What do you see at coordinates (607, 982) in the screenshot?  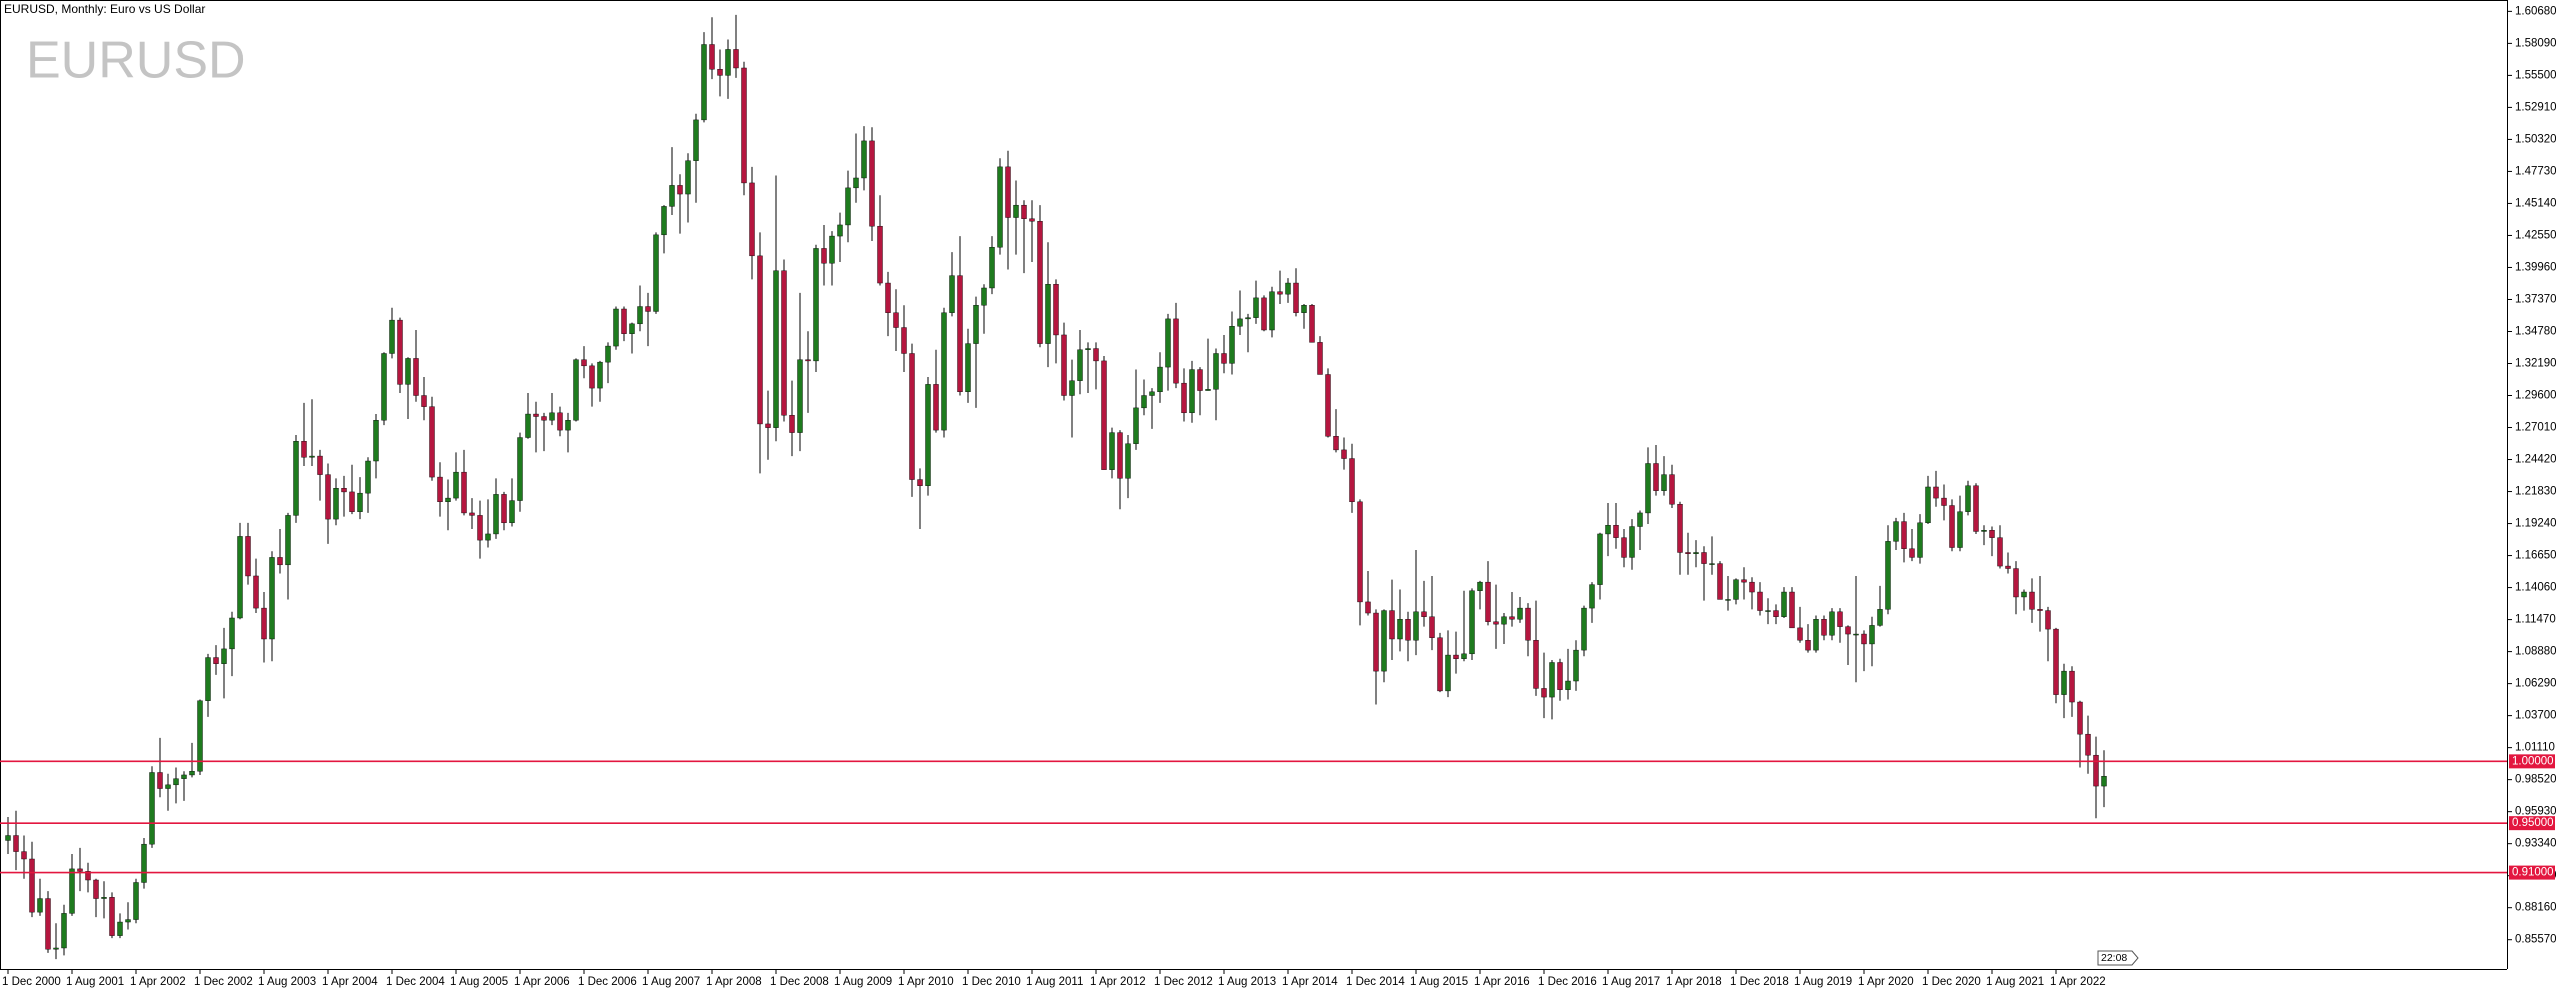 I see `x-tick-label: 1 Dec 2006` at bounding box center [607, 982].